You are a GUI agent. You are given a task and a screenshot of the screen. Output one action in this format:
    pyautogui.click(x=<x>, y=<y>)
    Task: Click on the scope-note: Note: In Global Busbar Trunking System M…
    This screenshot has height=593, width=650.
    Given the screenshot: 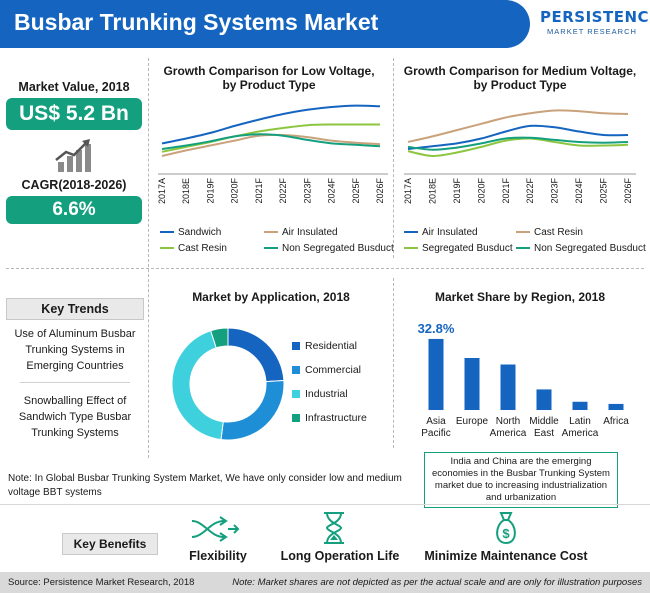 What is the action you would take?
    pyautogui.click(x=205, y=485)
    